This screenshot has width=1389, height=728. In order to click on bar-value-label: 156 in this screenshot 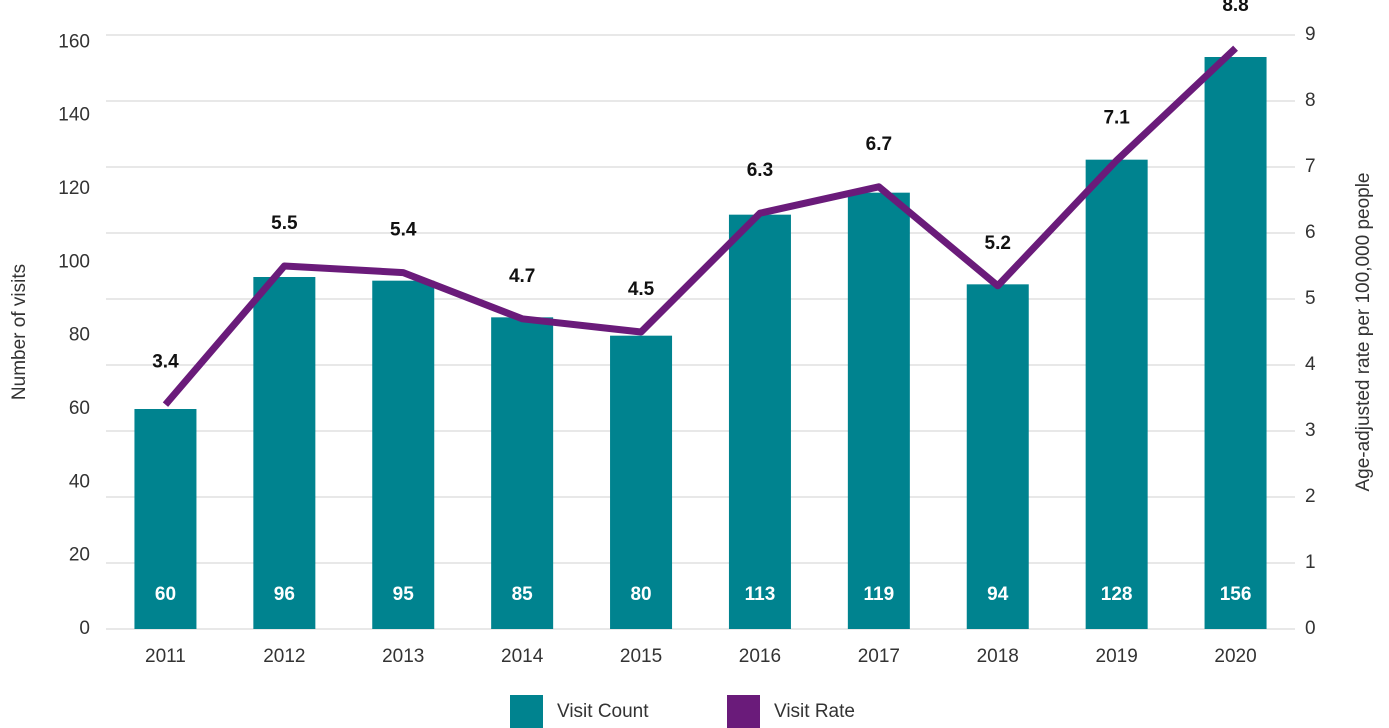, I will do `click(1236, 594)`.